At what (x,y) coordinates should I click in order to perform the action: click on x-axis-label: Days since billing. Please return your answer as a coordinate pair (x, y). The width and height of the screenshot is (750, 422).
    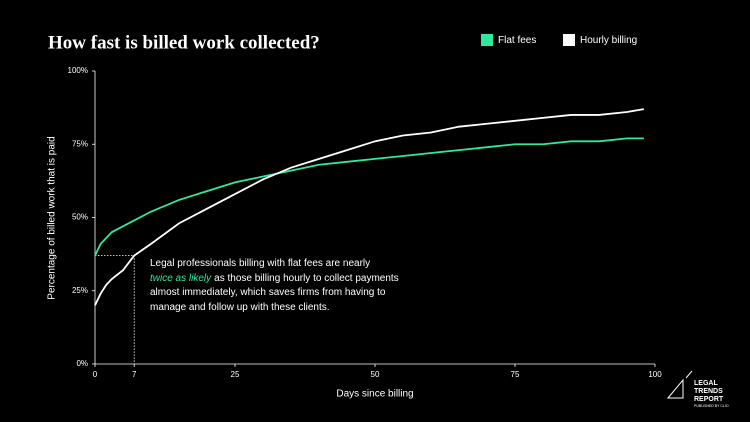
    Looking at the image, I should click on (374, 394).